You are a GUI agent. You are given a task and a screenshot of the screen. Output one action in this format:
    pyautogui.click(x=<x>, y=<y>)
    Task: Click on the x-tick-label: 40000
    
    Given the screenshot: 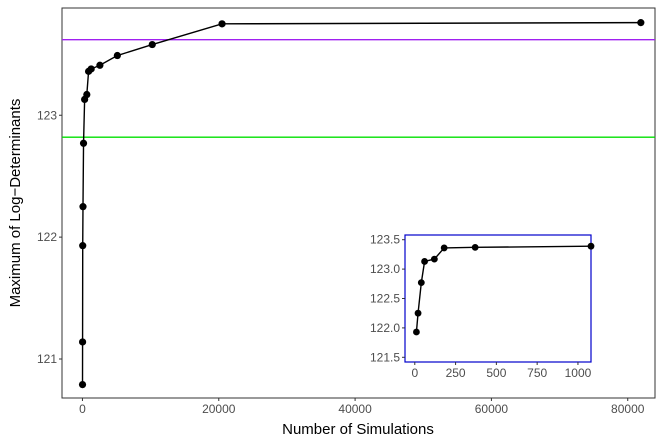 What is the action you would take?
    pyautogui.click(x=355, y=409)
    